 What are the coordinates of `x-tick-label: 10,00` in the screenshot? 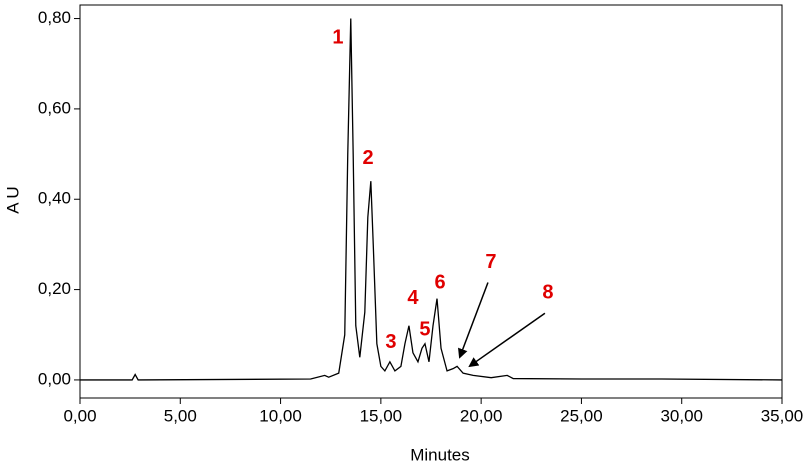 It's located at (280, 415).